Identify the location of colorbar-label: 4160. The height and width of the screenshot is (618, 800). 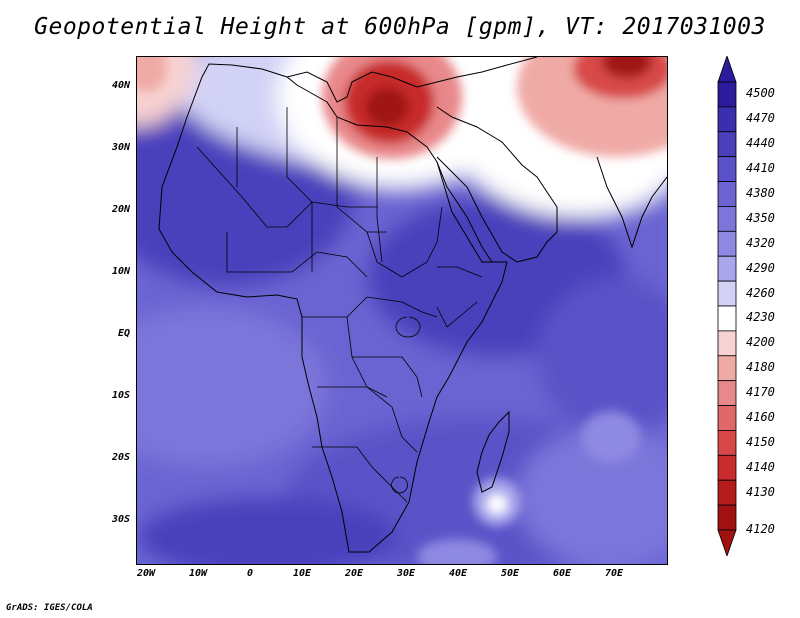
(760, 417).